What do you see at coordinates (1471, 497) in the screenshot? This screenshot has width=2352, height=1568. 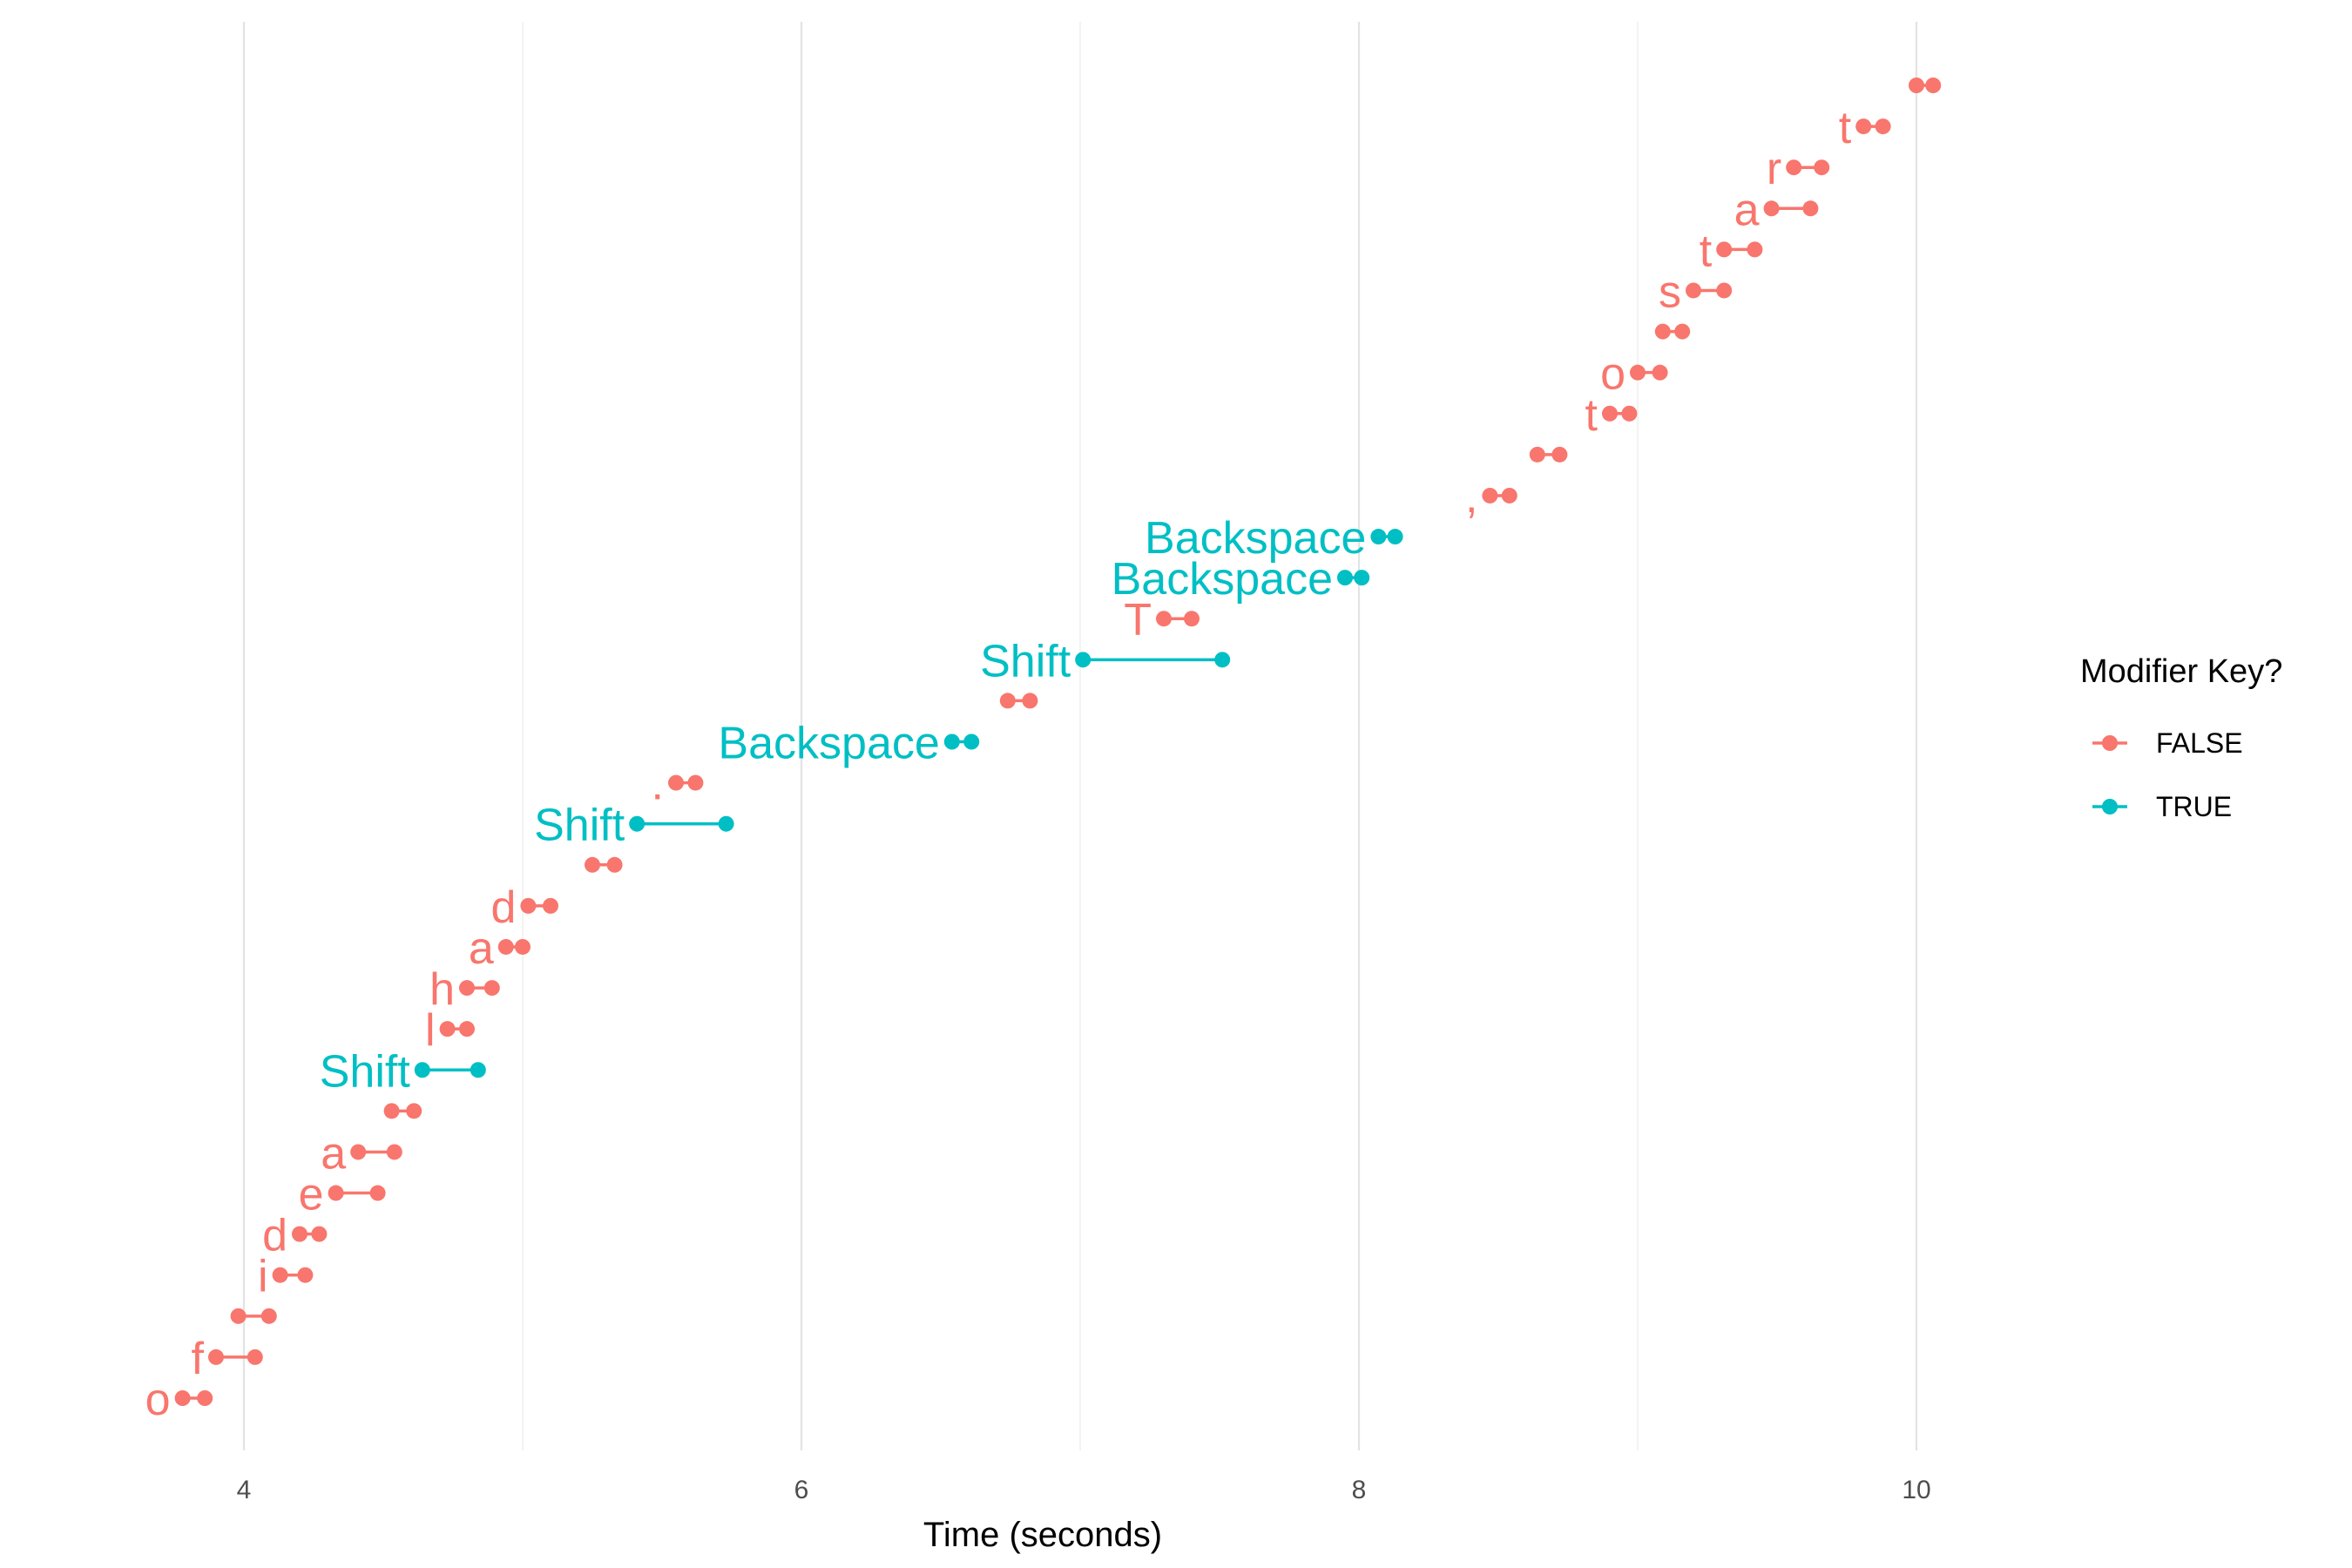 I see `key-label: ,` at bounding box center [1471, 497].